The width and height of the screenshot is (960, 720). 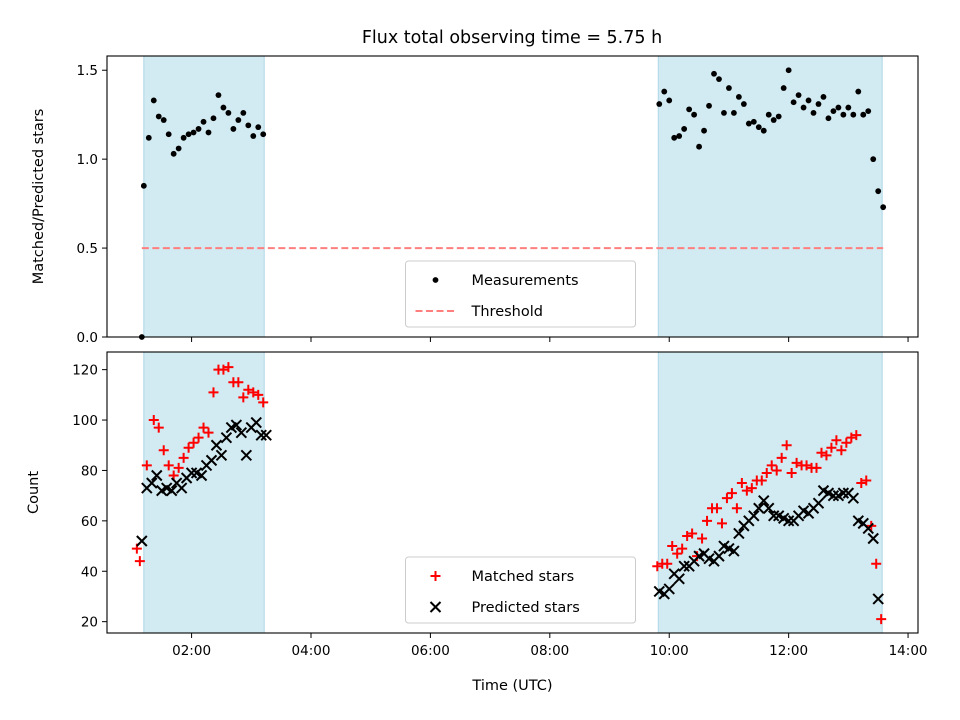 What do you see at coordinates (512, 38) in the screenshot?
I see `chart-title: Flux total observing time = 5.75 h` at bounding box center [512, 38].